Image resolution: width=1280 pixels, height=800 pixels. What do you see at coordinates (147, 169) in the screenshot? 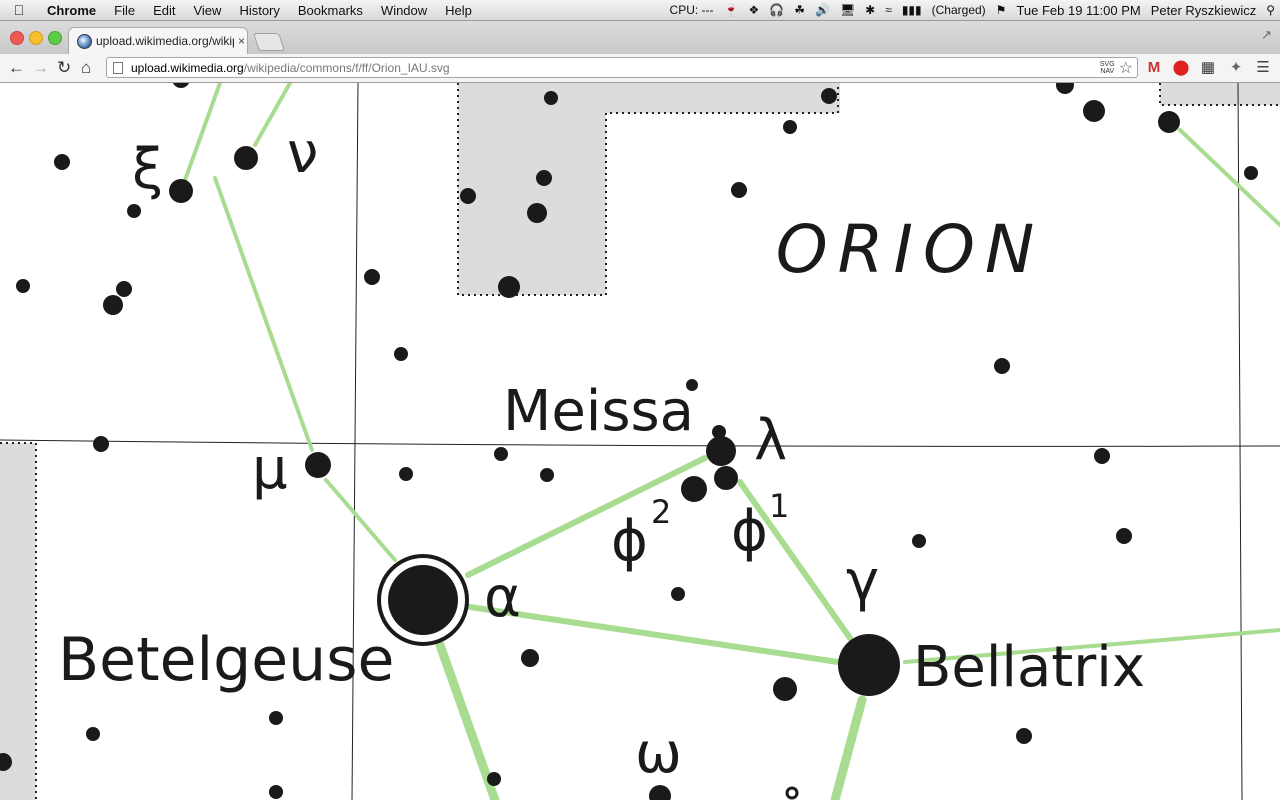
I see `xi-label: ξ` at bounding box center [147, 169].